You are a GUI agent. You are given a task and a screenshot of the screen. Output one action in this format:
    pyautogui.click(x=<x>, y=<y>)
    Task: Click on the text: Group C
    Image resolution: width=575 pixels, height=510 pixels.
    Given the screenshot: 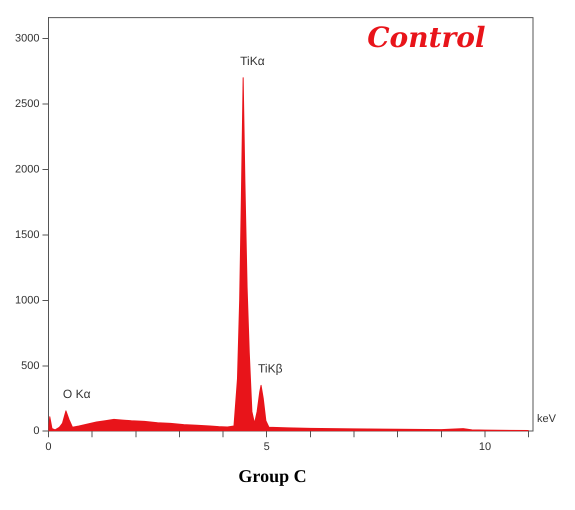 What is the action you would take?
    pyautogui.click(x=272, y=476)
    